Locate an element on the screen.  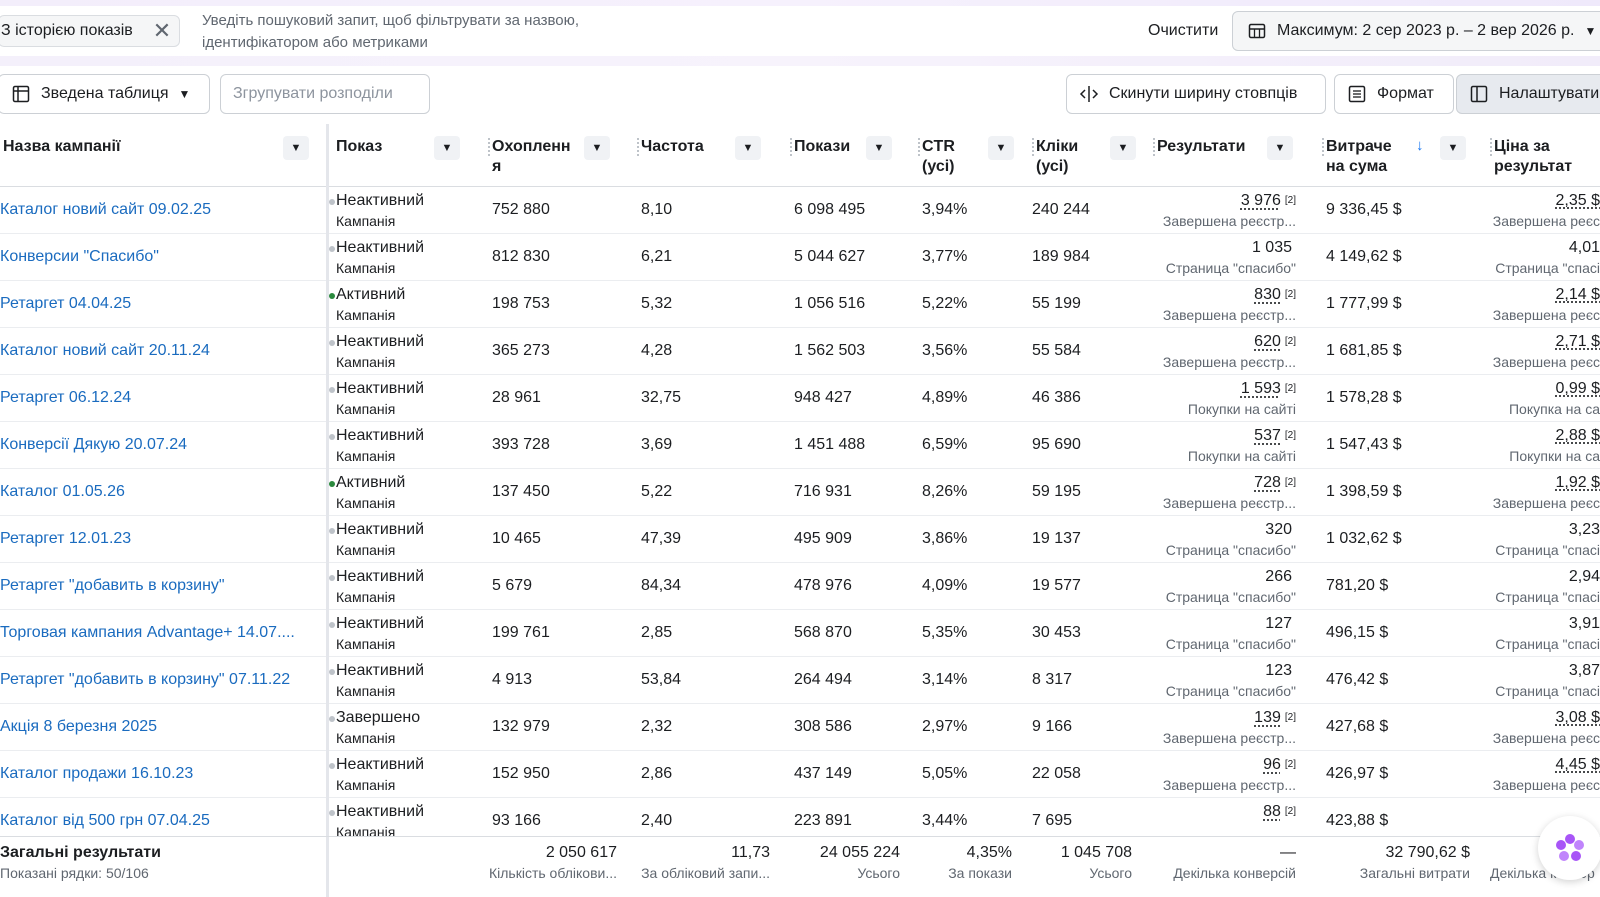
results-value: 3 976 is located at coordinates (1260, 201).